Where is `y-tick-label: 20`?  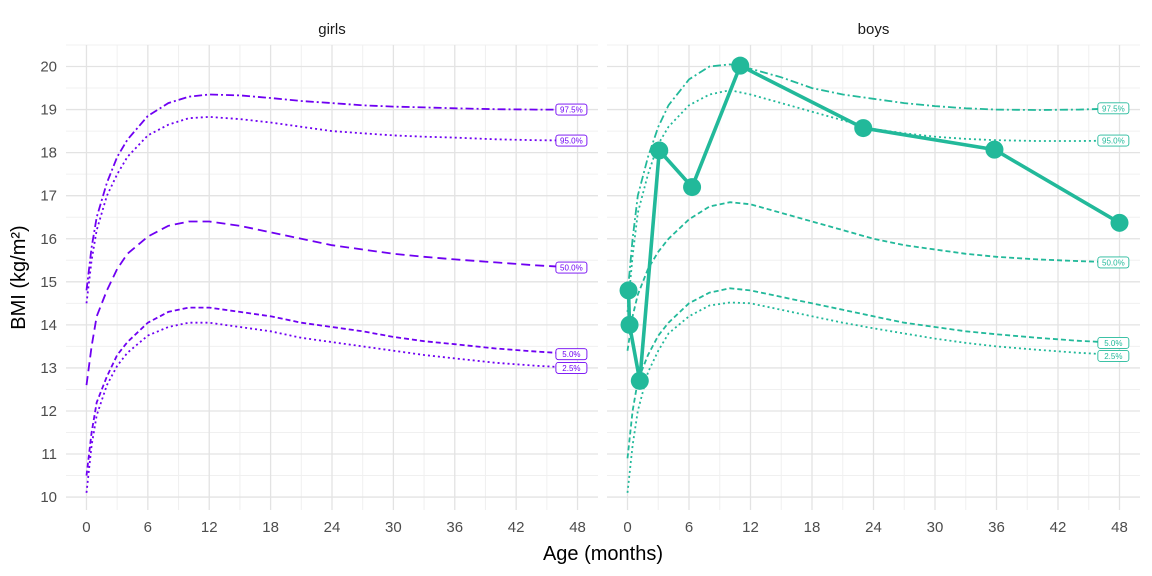
y-tick-label: 20 is located at coordinates (48, 67).